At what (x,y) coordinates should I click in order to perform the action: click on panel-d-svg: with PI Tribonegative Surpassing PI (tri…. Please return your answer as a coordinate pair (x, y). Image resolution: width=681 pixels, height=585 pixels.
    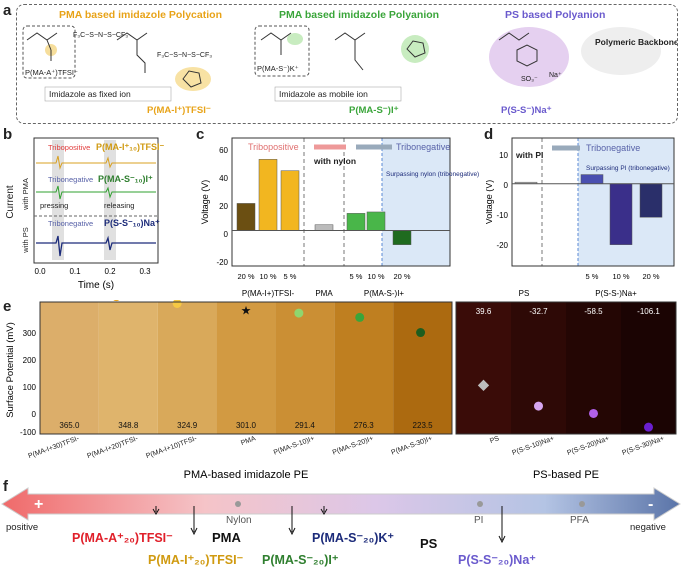
    Looking at the image, I should click on (580, 217).